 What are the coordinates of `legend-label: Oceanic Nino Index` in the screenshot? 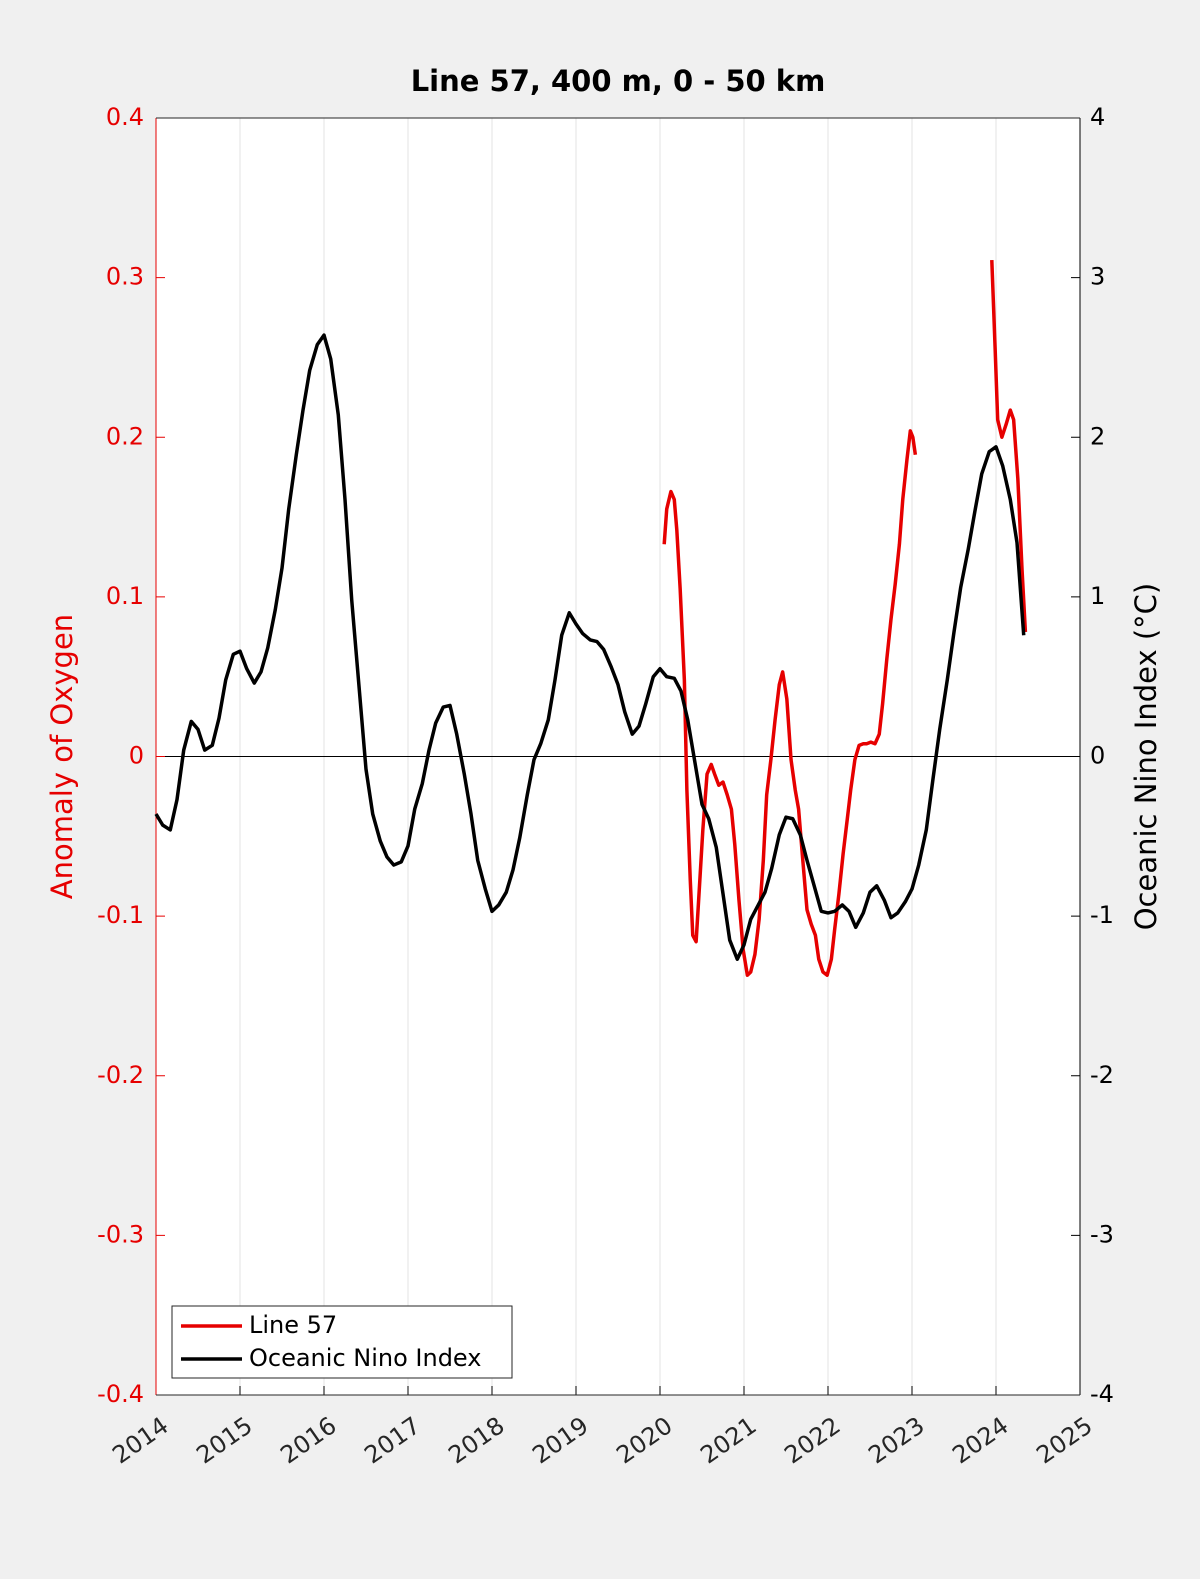 It's located at (365, 1358).